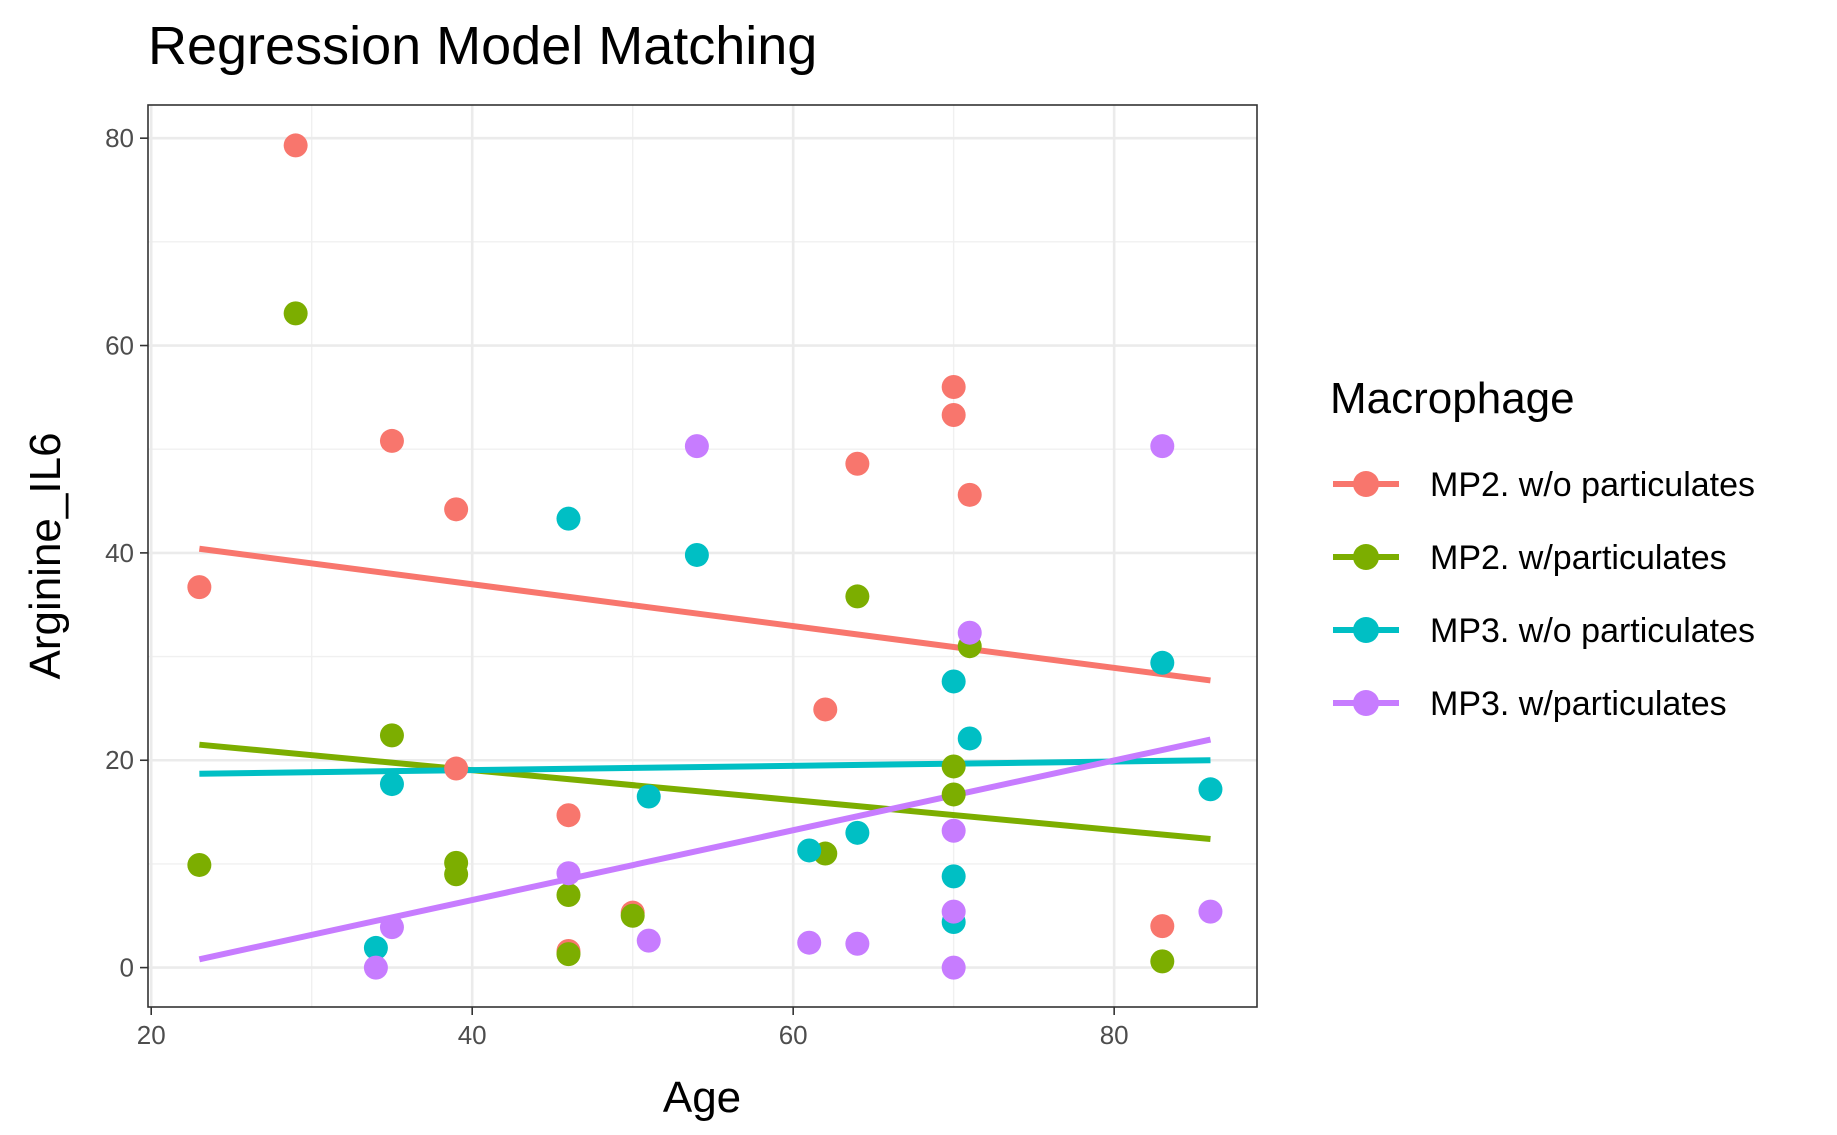 This screenshot has height=1135, width=1837. I want to click on legend-label: MP3. w/o particulates, so click(1592, 631).